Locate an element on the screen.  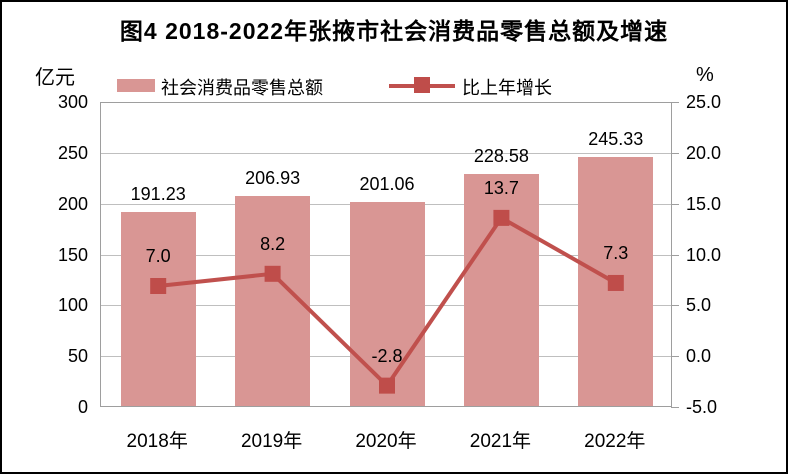
legend-bar-swatch-icon is located at coordinates (136, 85).